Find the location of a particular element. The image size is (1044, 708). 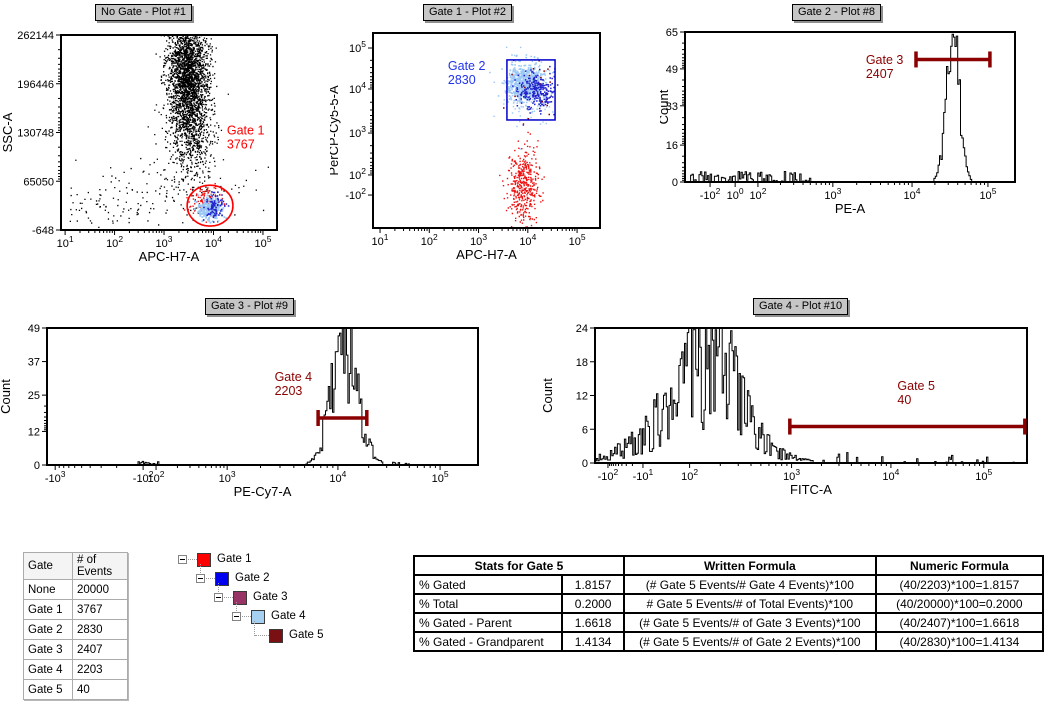

x-axis-title: PE-A is located at coordinates (850, 208).